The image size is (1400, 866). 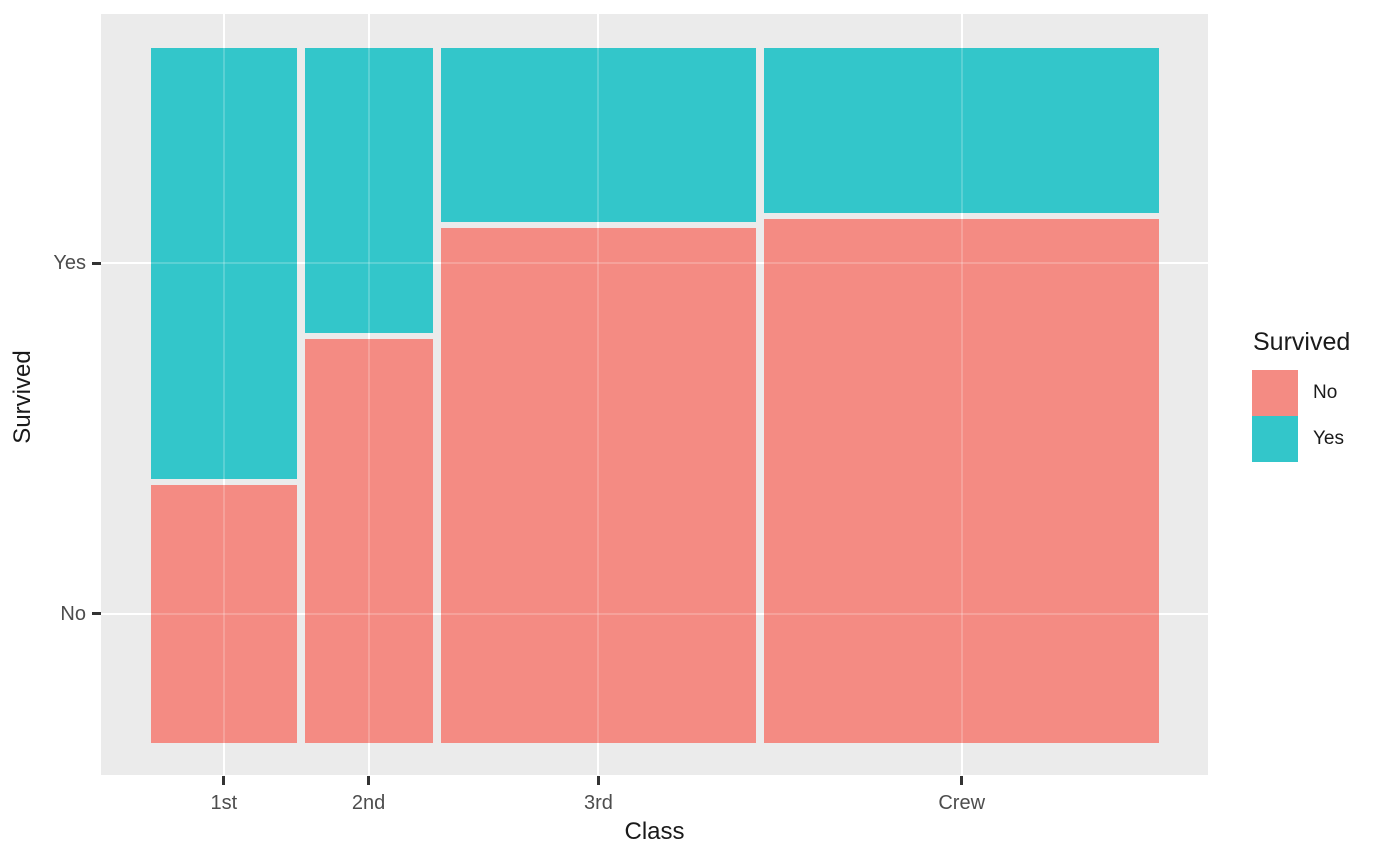 What do you see at coordinates (654, 263) in the screenshot?
I see `gridline-overlay-y-yes` at bounding box center [654, 263].